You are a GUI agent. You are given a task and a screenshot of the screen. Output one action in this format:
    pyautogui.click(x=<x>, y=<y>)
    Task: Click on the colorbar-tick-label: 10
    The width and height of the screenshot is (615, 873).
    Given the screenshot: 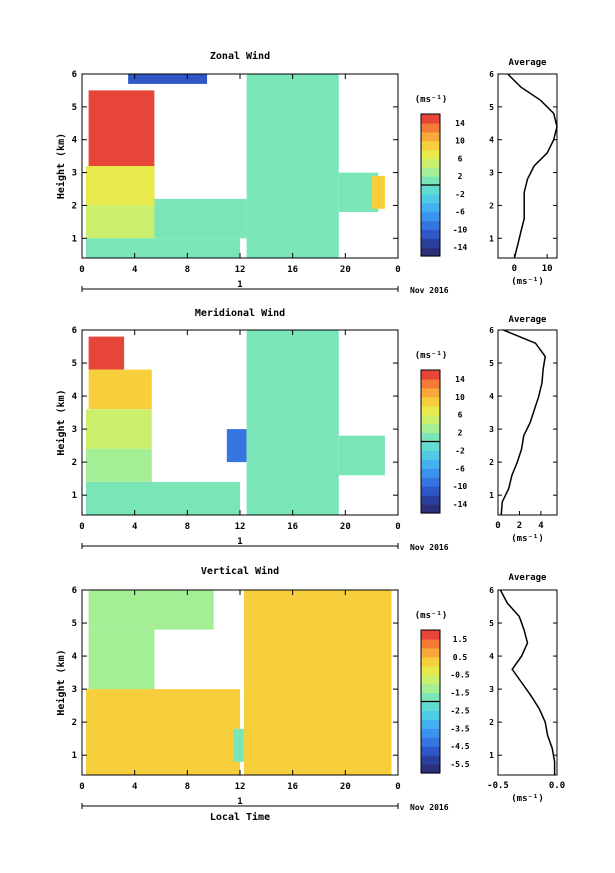 What is the action you would take?
    pyautogui.click(x=460, y=141)
    